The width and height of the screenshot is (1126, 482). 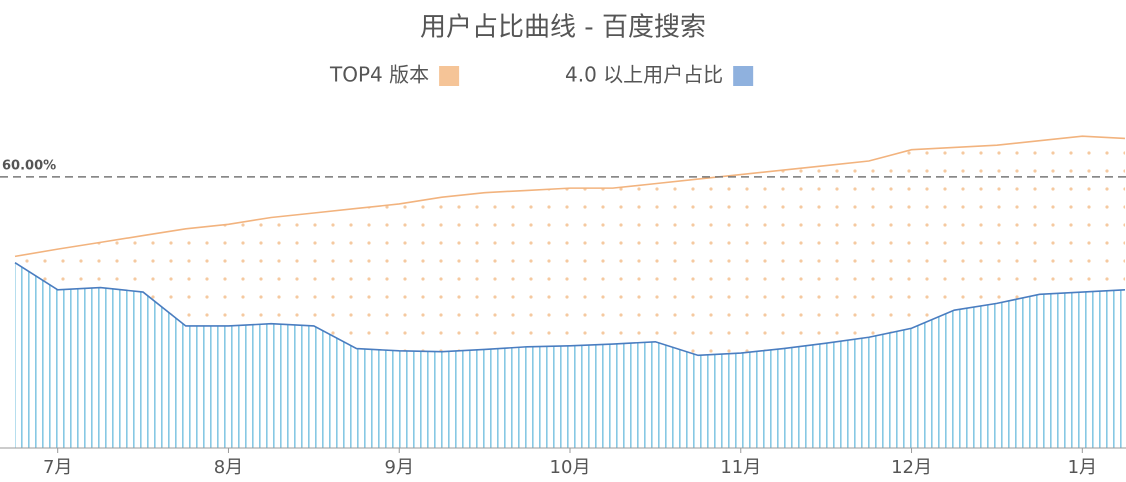 I want to click on x-tick-label: 10月, so click(x=570, y=467).